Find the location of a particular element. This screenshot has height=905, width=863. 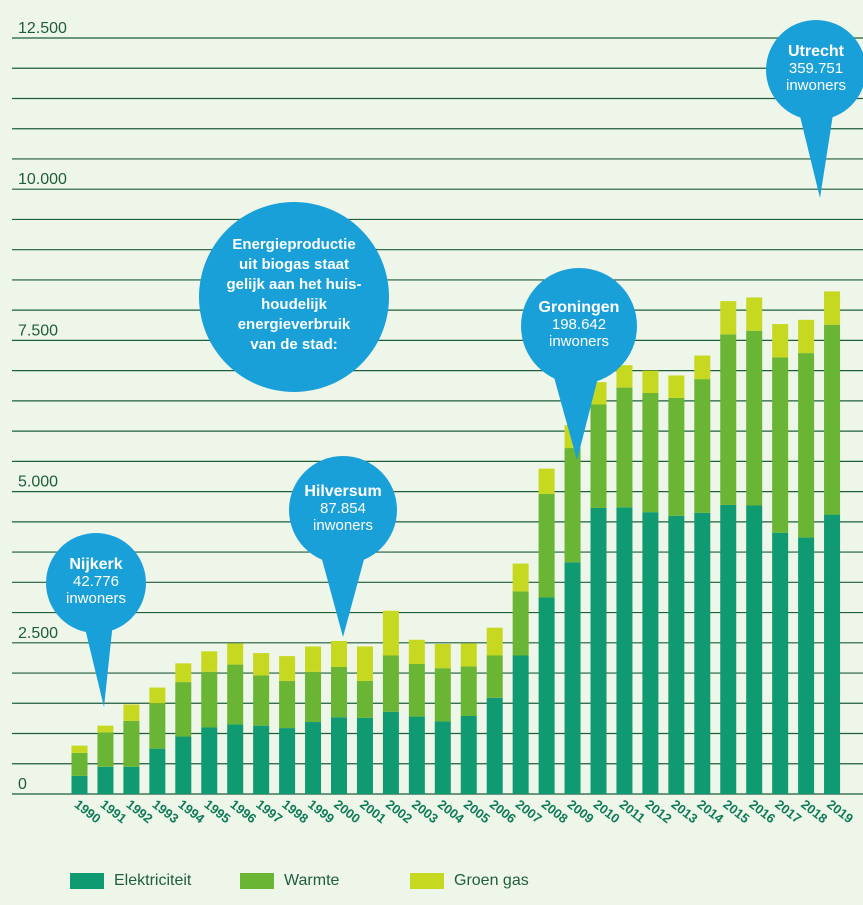

legend-item-elektriciteit: Elektriciteit is located at coordinates (155, 881).